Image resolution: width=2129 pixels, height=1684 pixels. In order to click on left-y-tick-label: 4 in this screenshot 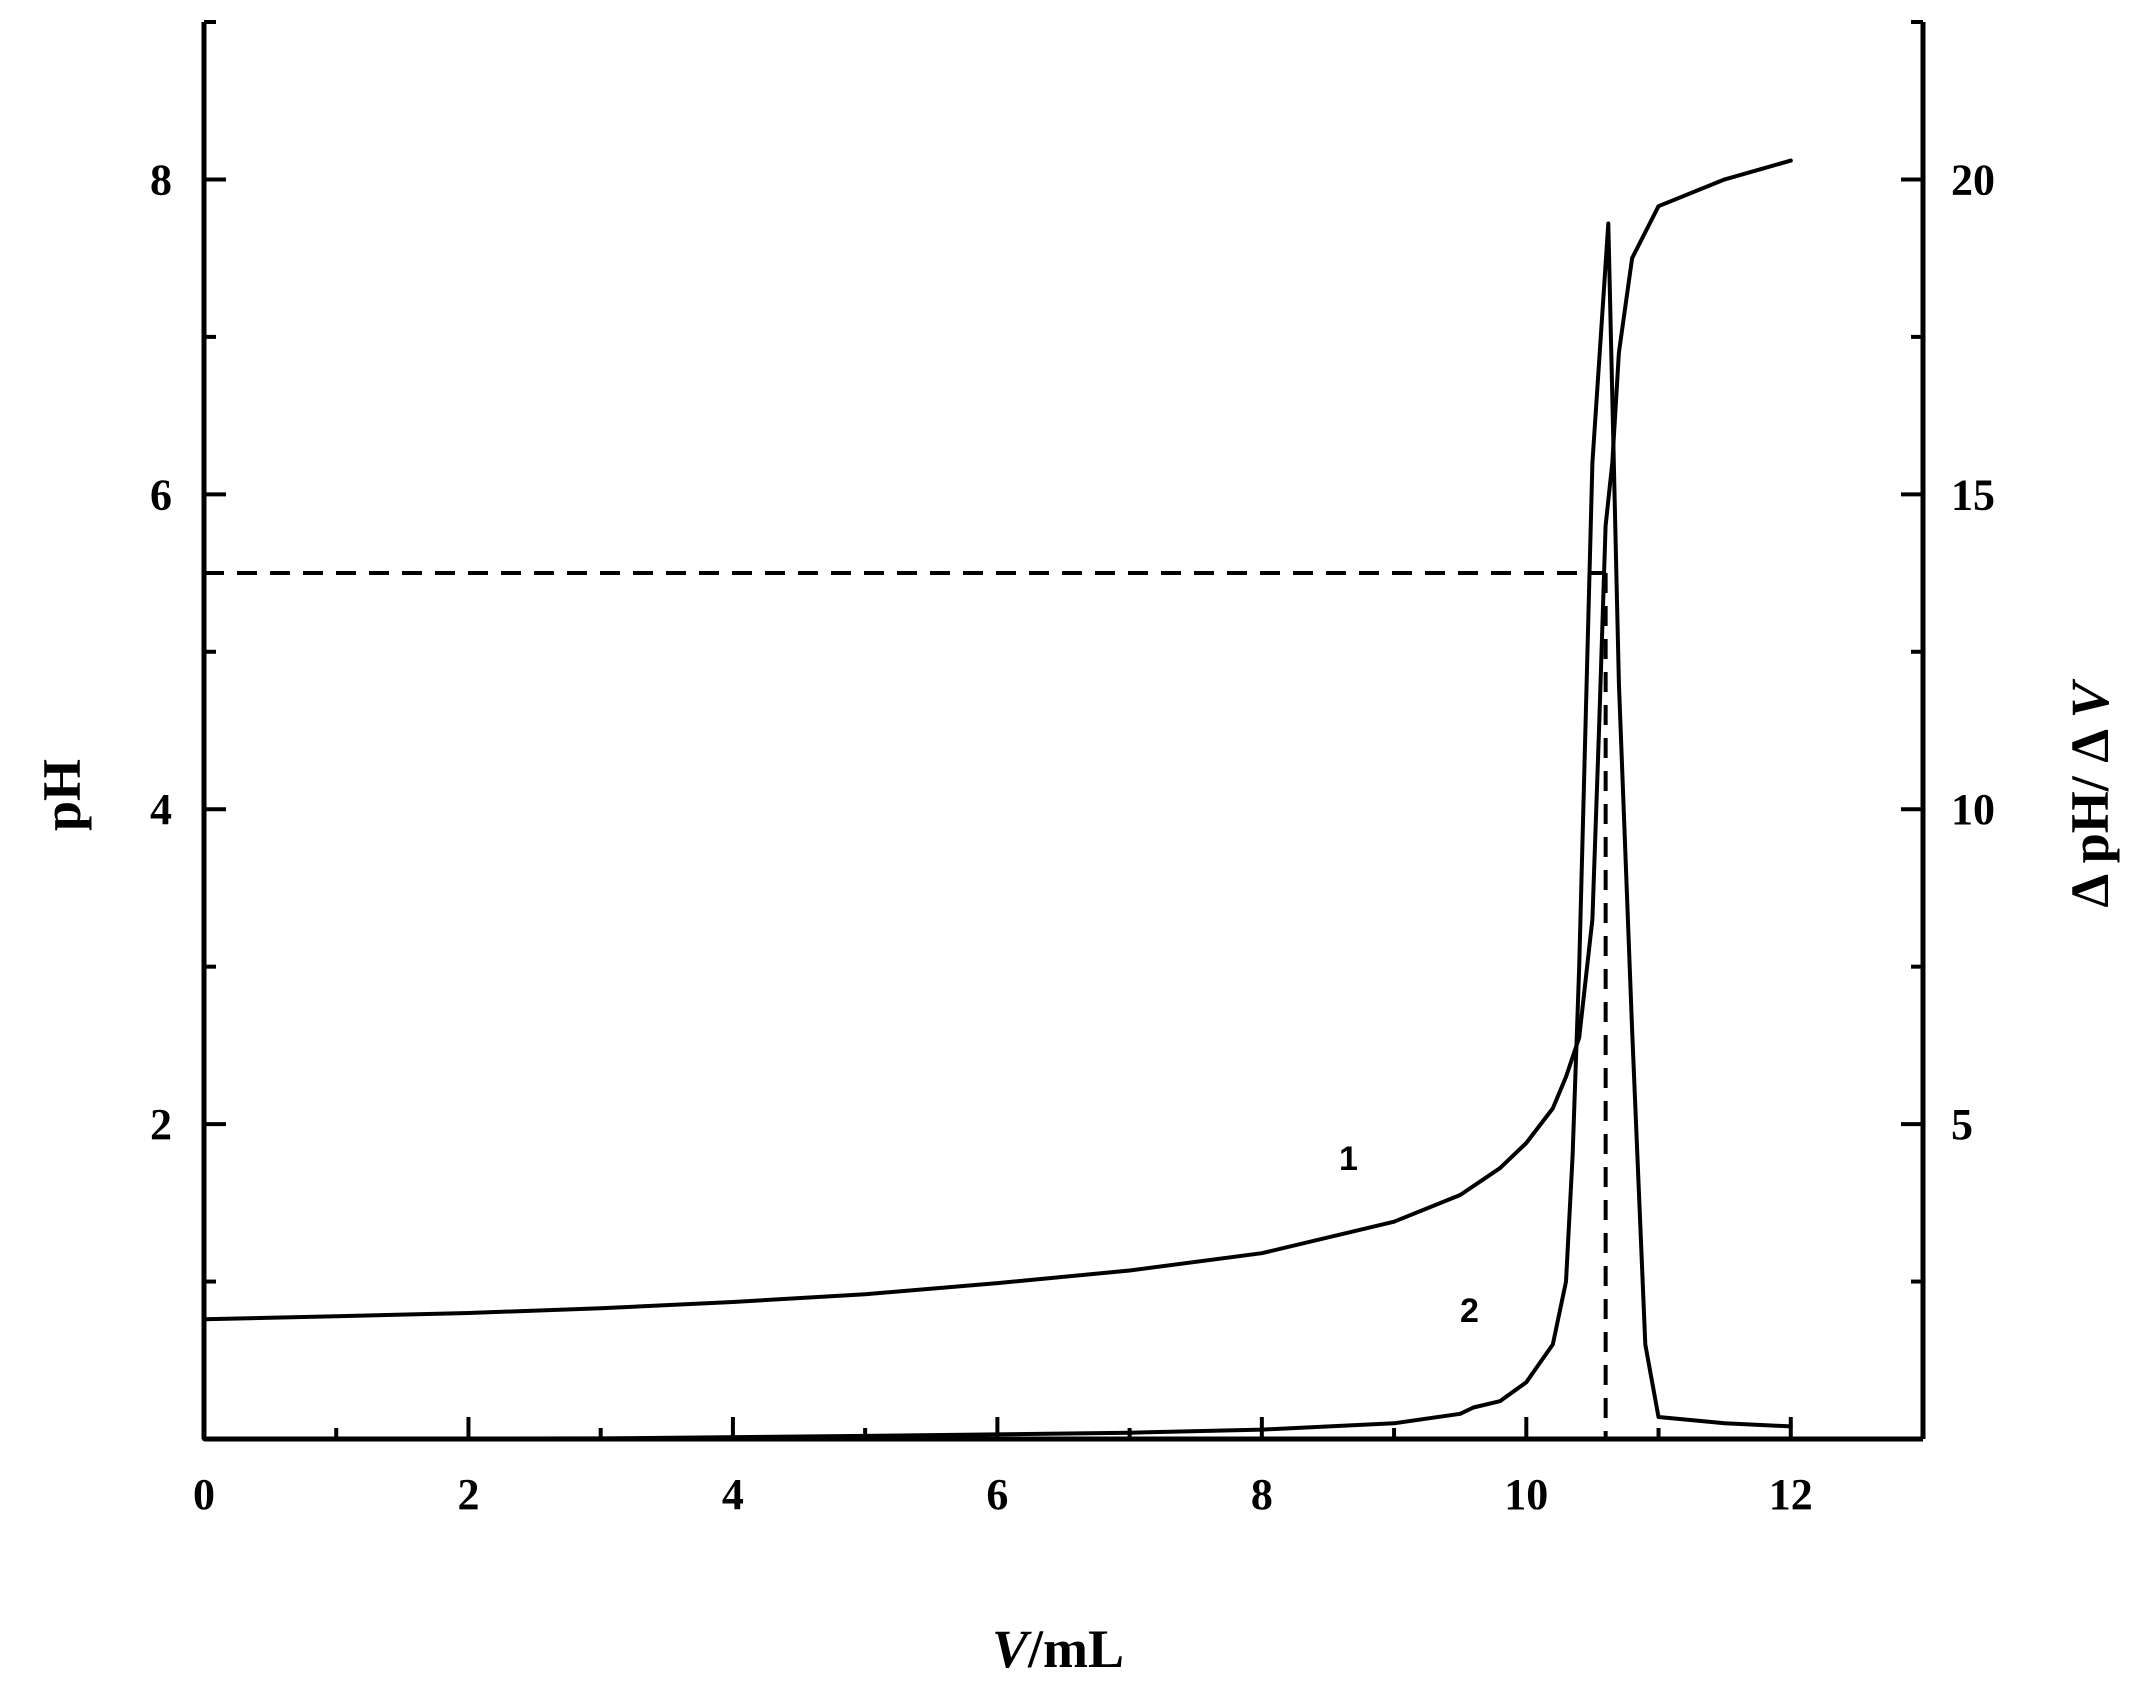, I will do `click(161, 809)`.